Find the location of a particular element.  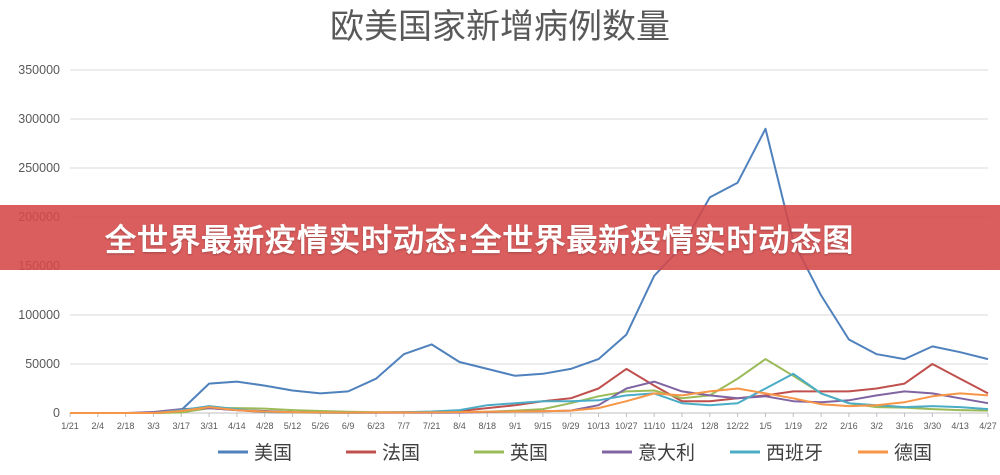

legend-label: 法国 is located at coordinates (401, 453).